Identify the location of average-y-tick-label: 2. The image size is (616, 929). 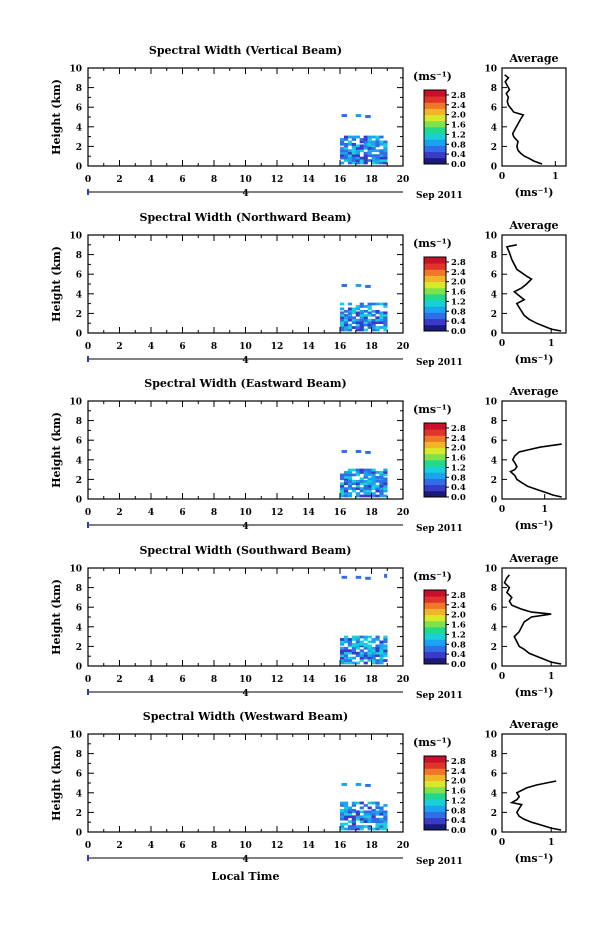
(494, 148).